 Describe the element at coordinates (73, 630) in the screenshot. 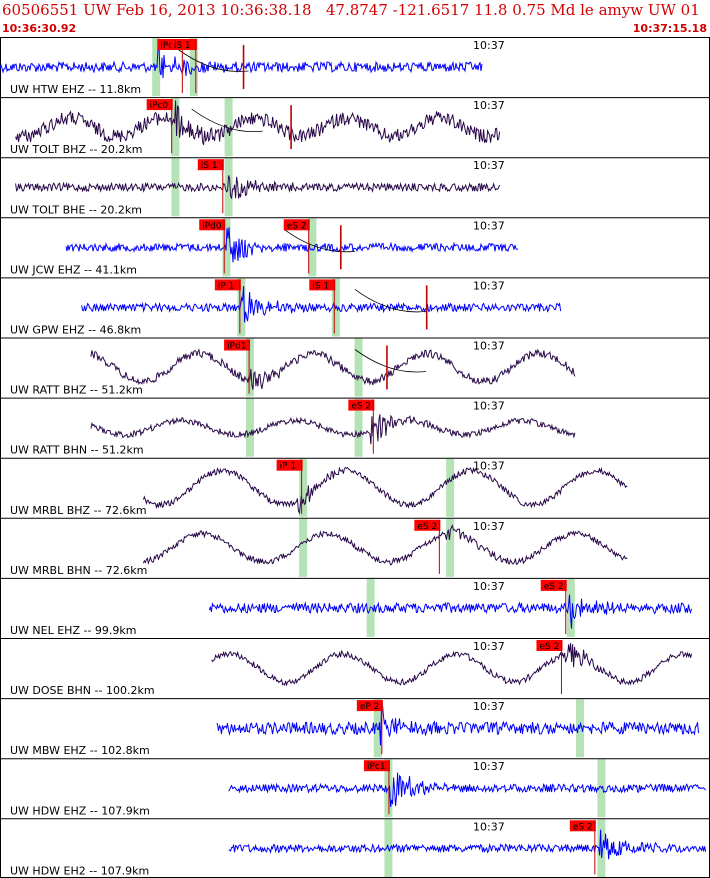

I see `channel-label: UW NEL EHZ -- 99.9km` at that location.